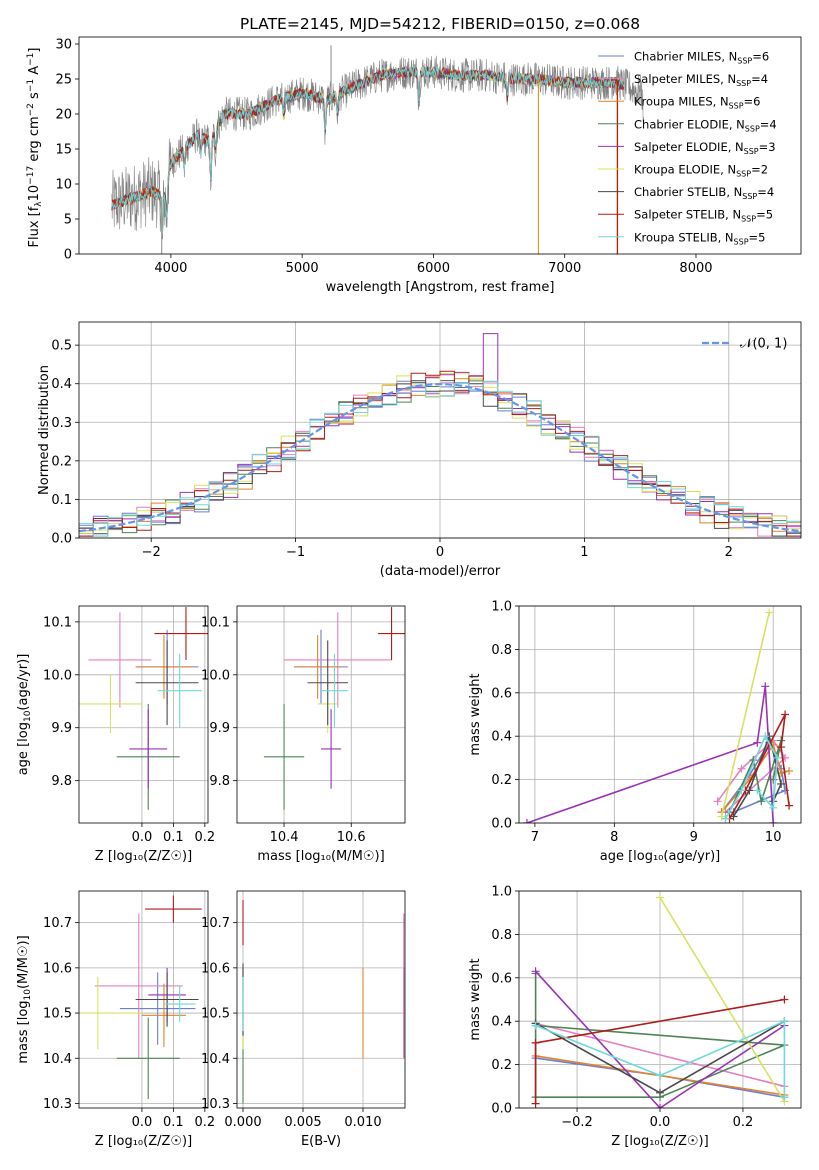  Describe the element at coordinates (23, 962) in the screenshot. I see `label-part: (M/M☉)]` at that location.